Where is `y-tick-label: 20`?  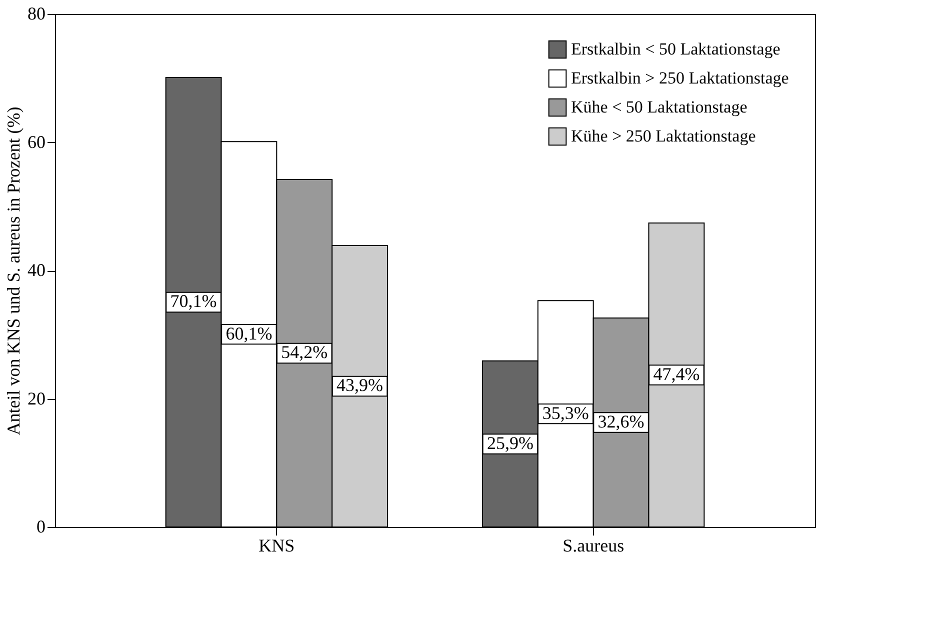
y-tick-label: 20 is located at coordinates (37, 398).